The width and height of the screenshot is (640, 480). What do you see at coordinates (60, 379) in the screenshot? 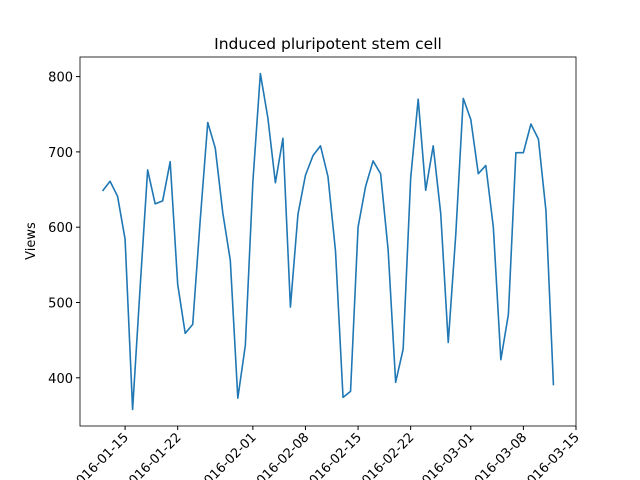
I see `y-tick-label: 400` at bounding box center [60, 379].